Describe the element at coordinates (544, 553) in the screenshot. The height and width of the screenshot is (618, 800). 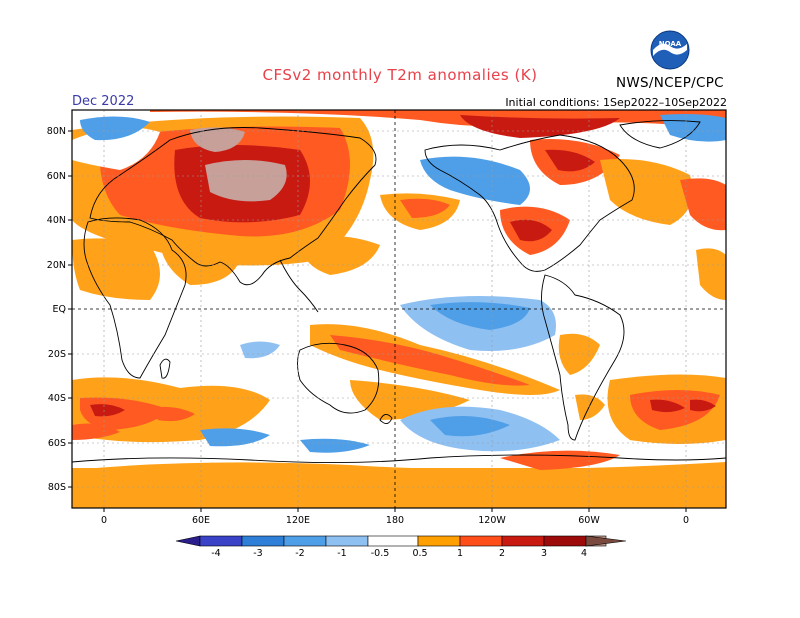
I see `colorbar-label: 3` at that location.